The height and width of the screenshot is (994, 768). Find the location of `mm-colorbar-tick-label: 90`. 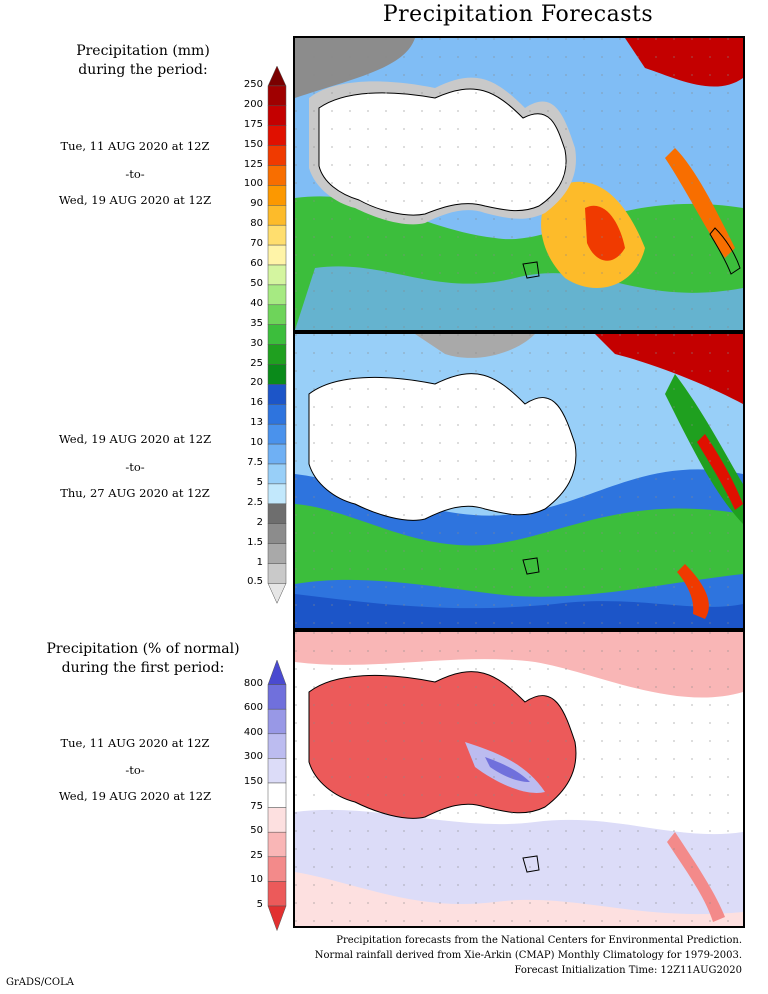

mm-colorbar-tick-label: 90 is located at coordinates (256, 204).